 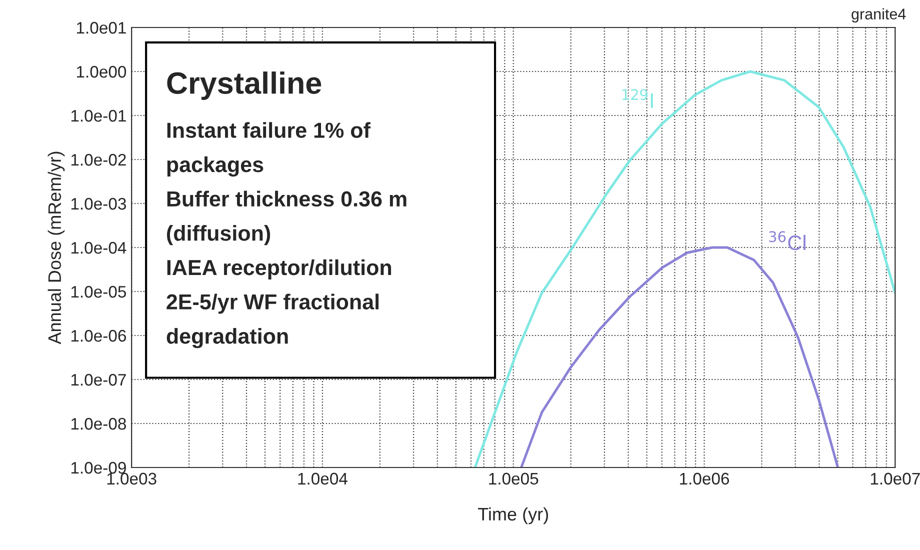 I want to click on y-tick-label: 1.0e01, so click(x=101, y=28).